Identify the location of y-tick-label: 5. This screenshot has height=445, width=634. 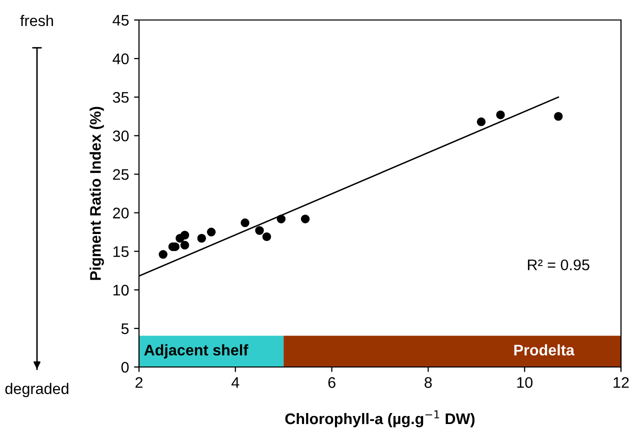
(125, 328).